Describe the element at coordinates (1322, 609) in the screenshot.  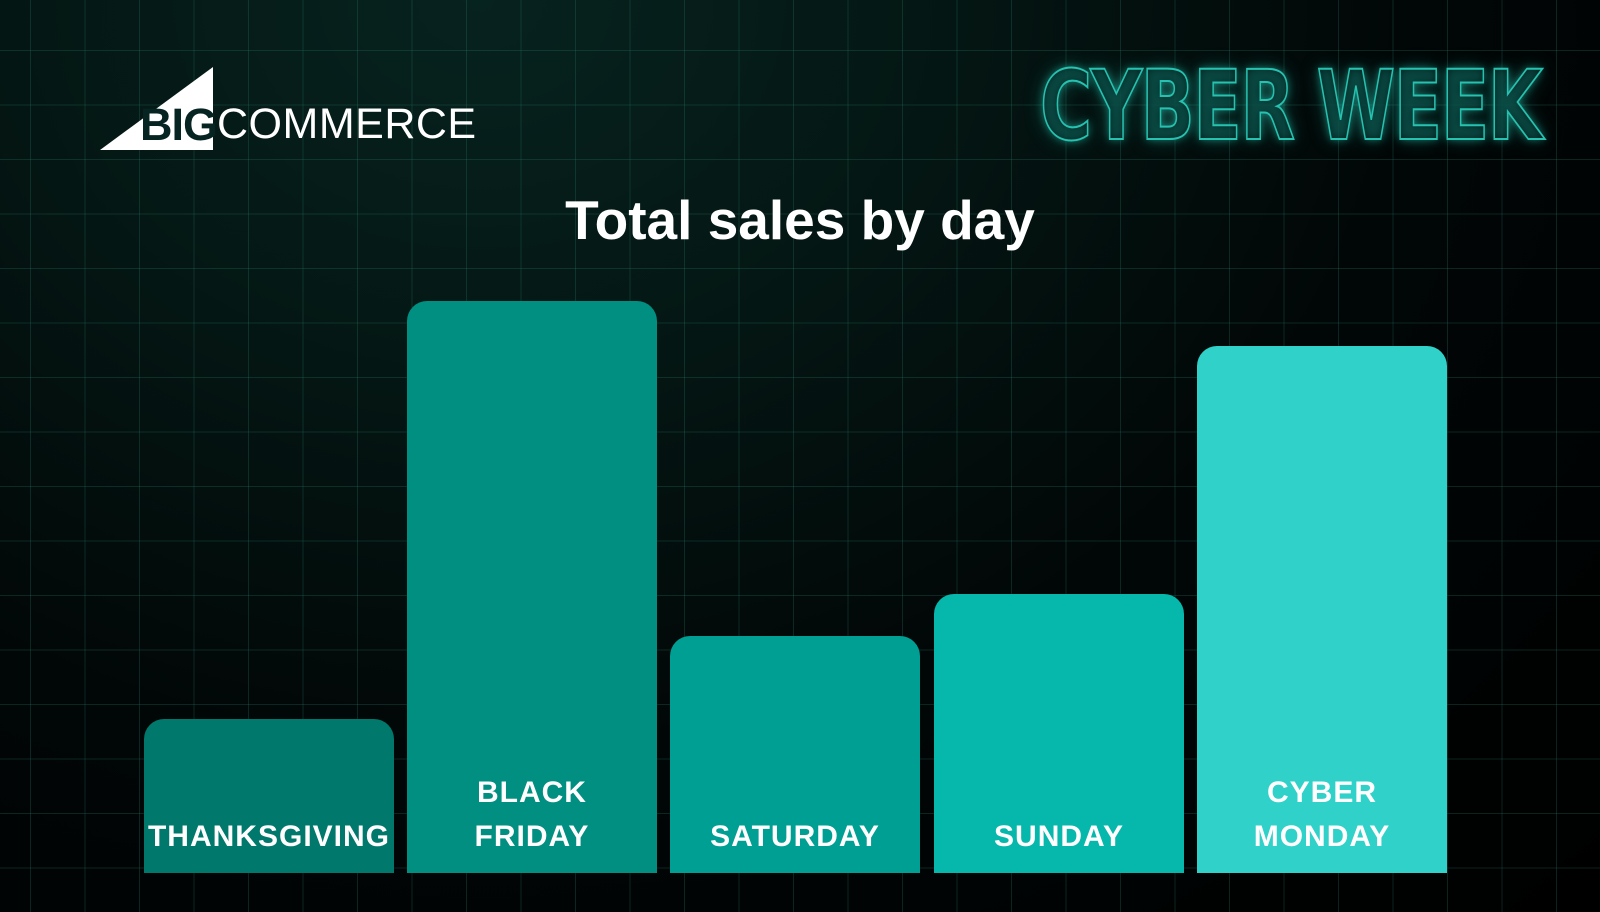
I see `bar-cyber-monday: CYBER MONDAY` at that location.